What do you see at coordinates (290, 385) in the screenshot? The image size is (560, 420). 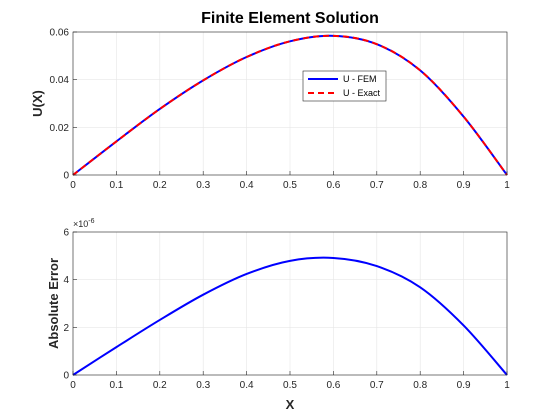 I see `error-x-tick-label: 0.5` at bounding box center [290, 385].